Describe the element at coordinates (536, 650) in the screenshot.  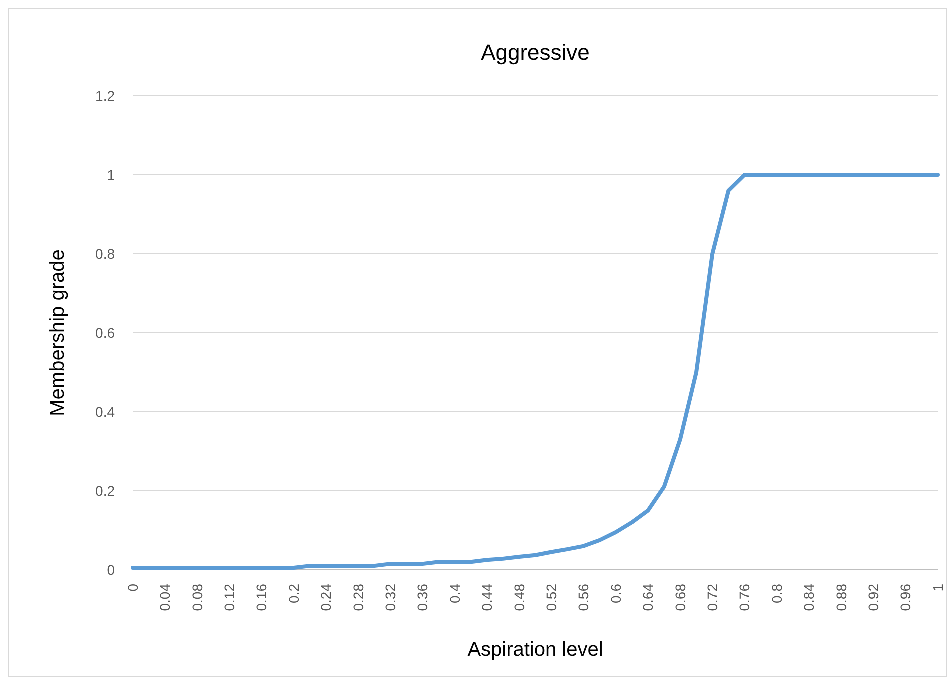
I see `x-axis-title: Aspiration level` at that location.